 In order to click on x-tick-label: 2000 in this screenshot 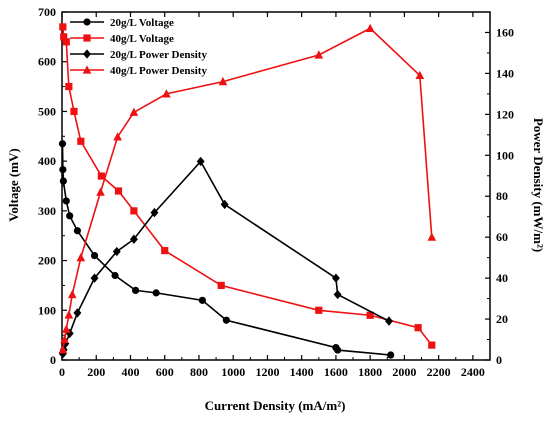, I will do `click(404, 372)`.